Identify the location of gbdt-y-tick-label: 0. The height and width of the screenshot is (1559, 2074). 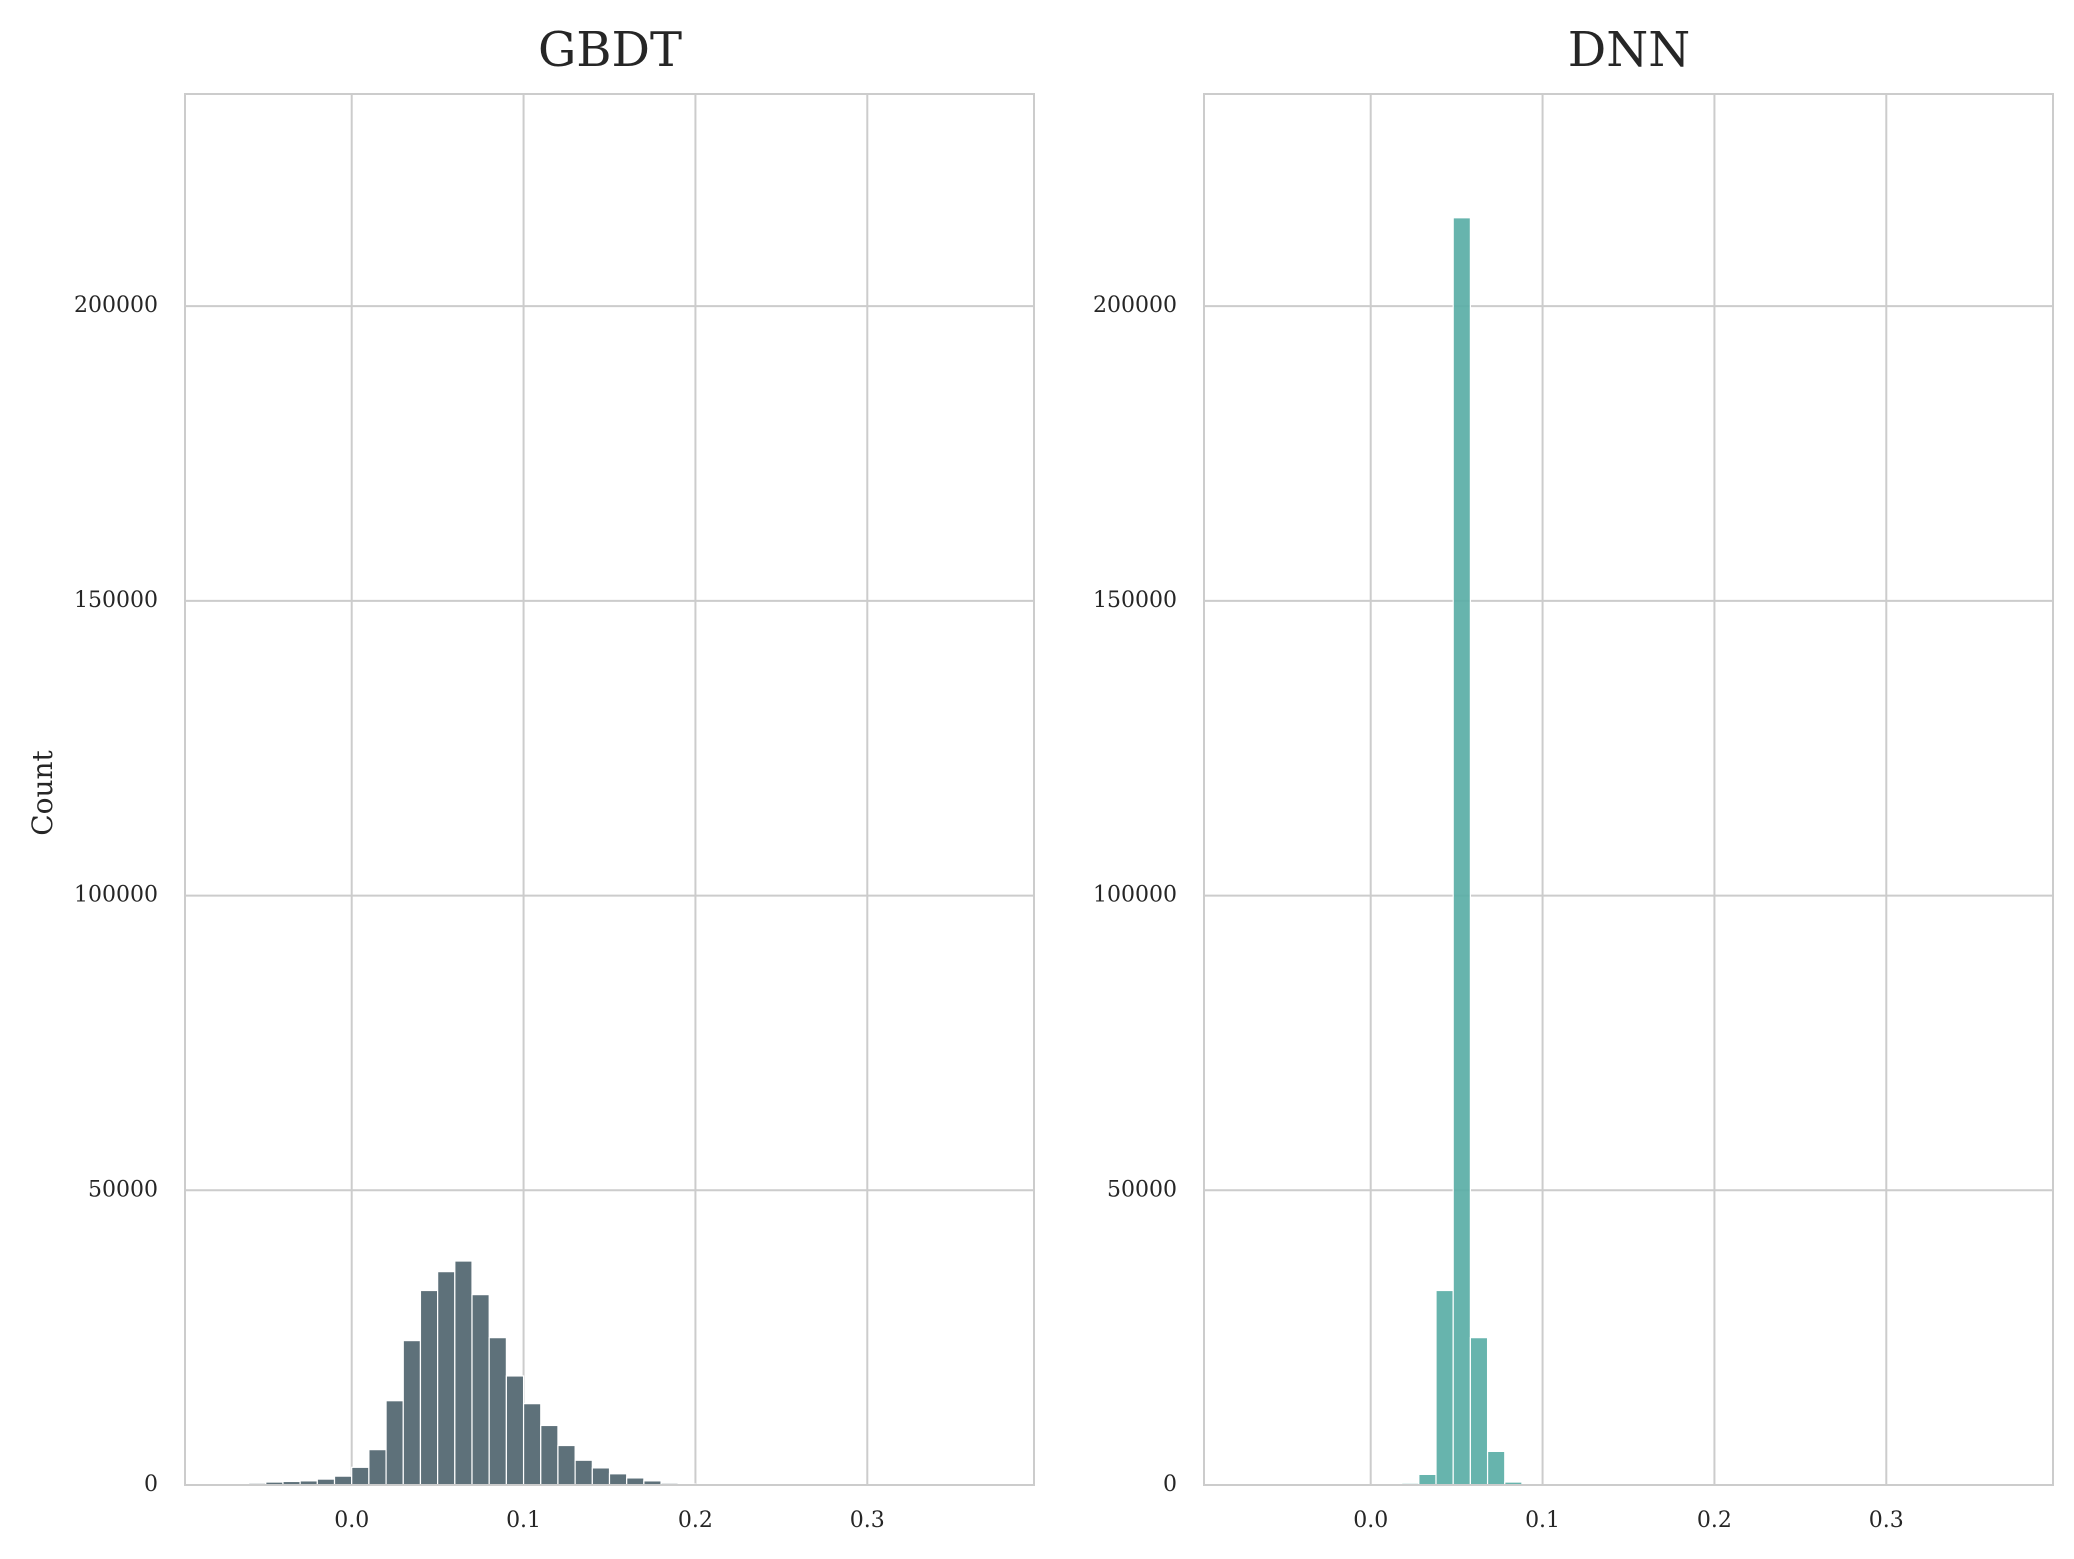
(151, 1484).